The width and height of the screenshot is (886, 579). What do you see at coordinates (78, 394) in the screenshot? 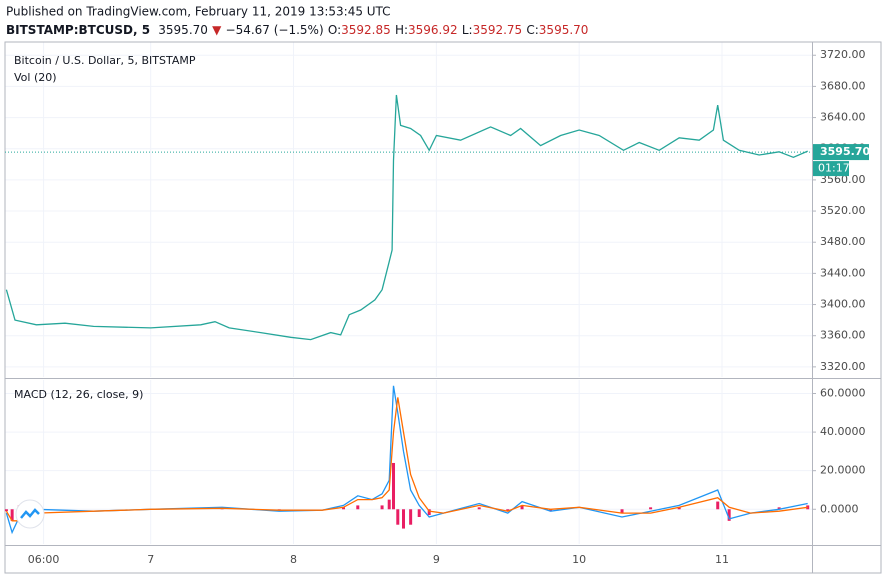
I see `macd-title: MACD (12, 26, close, 9)` at bounding box center [78, 394].